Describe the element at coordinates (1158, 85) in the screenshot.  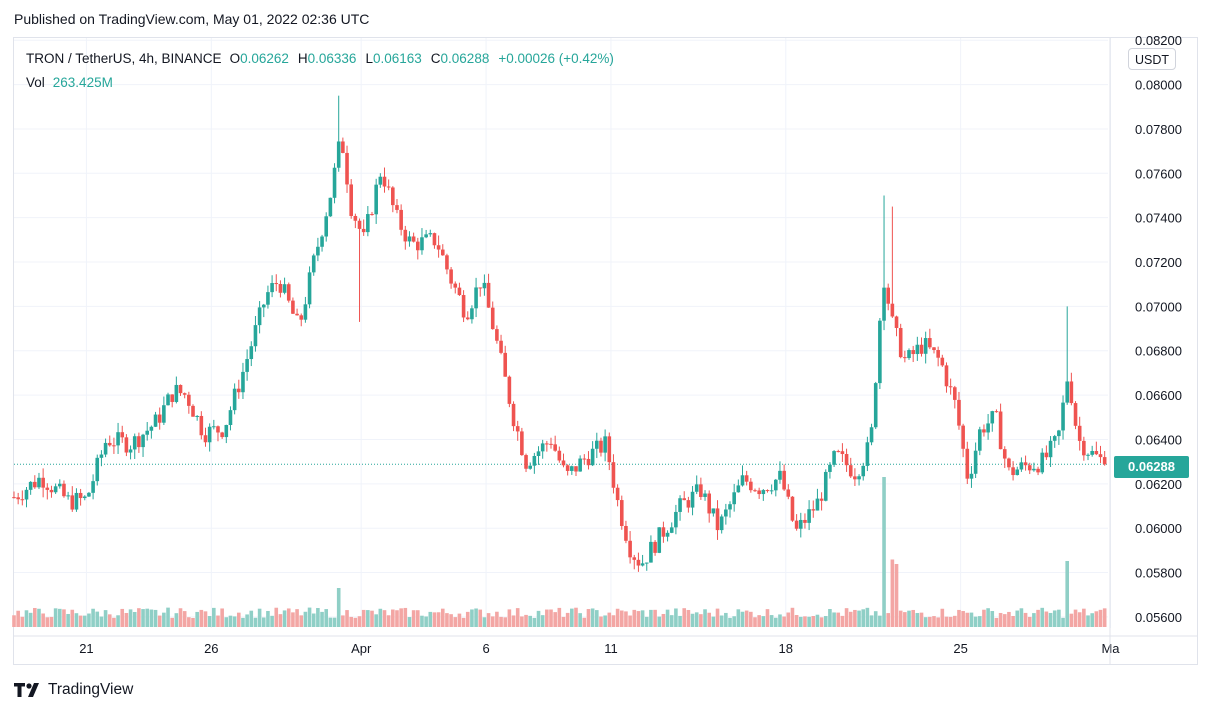
I see `y-tick-label: 0.08000` at that location.